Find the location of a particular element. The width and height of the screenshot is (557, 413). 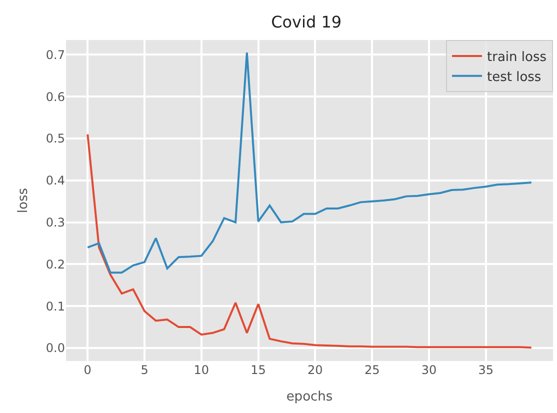

x-tick-label: 0 is located at coordinates (88, 370).